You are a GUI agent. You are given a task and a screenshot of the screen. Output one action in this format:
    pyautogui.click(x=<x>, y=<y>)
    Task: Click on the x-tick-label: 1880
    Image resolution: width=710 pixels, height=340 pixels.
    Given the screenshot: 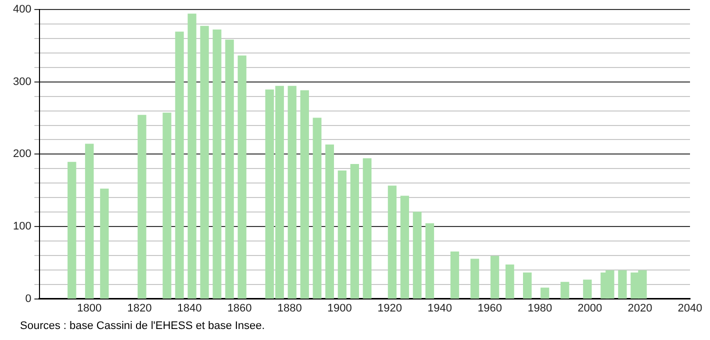 What is the action you would take?
    pyautogui.click(x=289, y=308)
    